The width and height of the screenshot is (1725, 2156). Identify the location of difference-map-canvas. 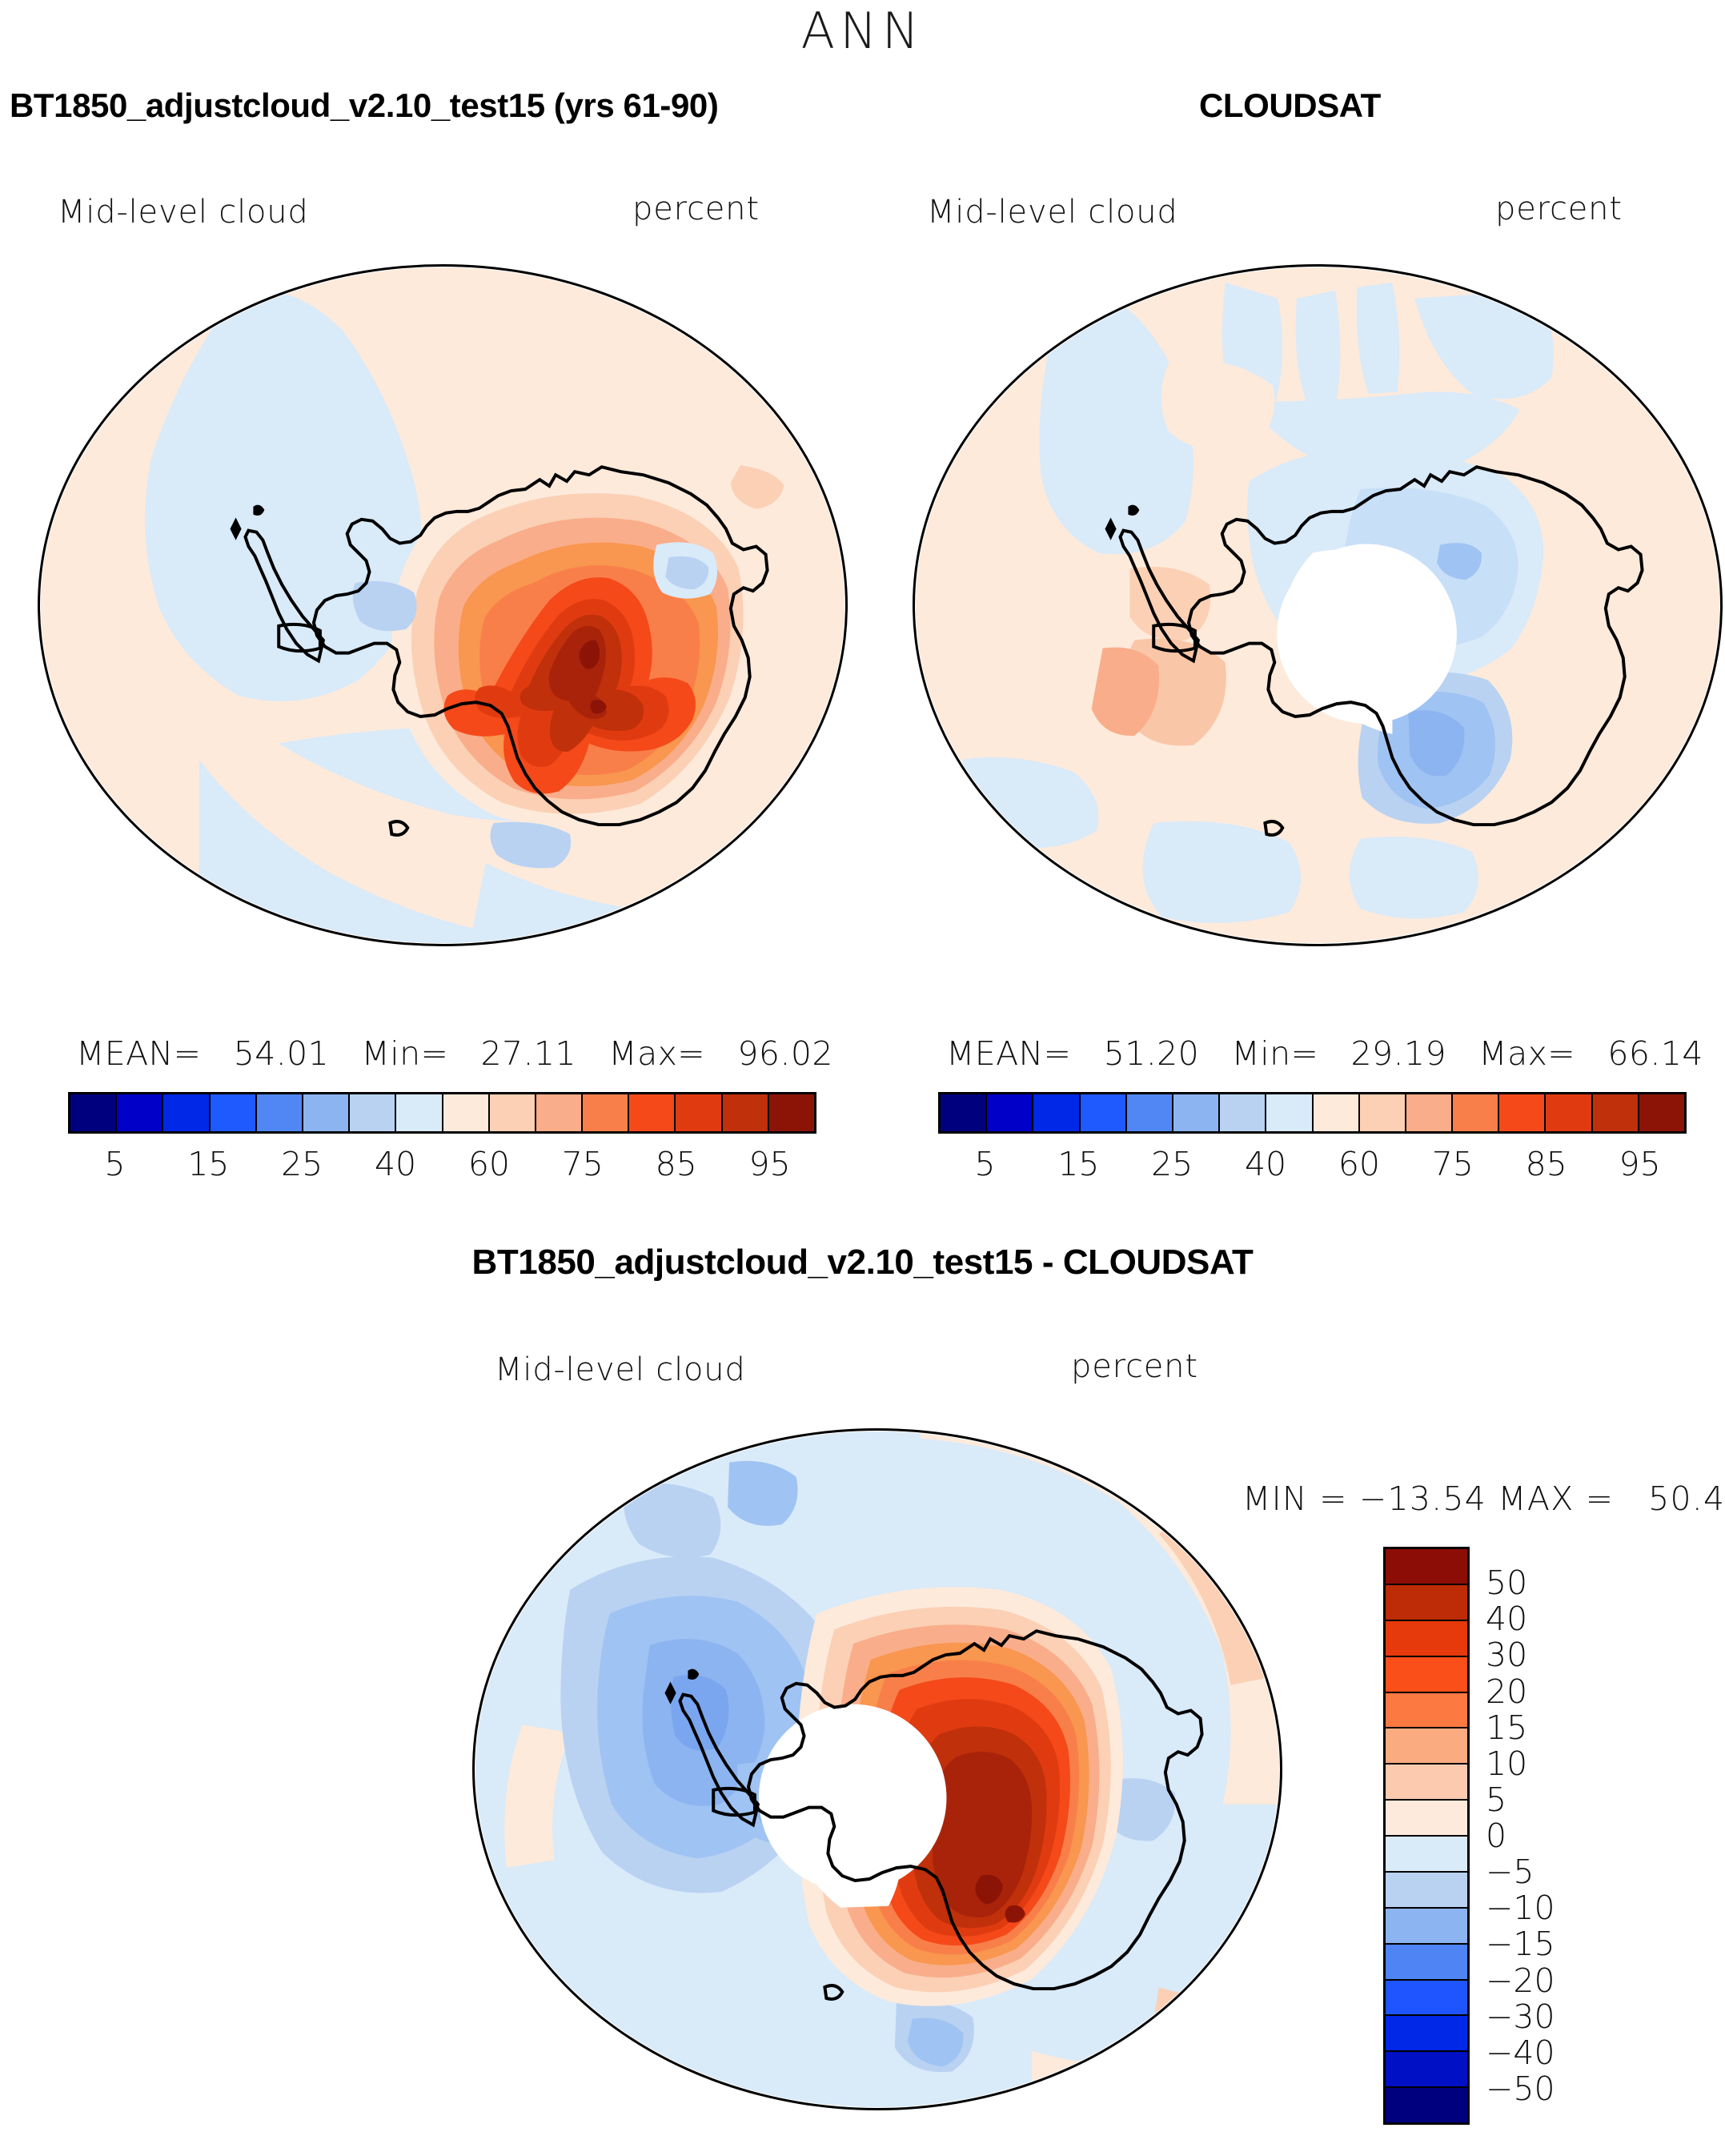
(878, 1769).